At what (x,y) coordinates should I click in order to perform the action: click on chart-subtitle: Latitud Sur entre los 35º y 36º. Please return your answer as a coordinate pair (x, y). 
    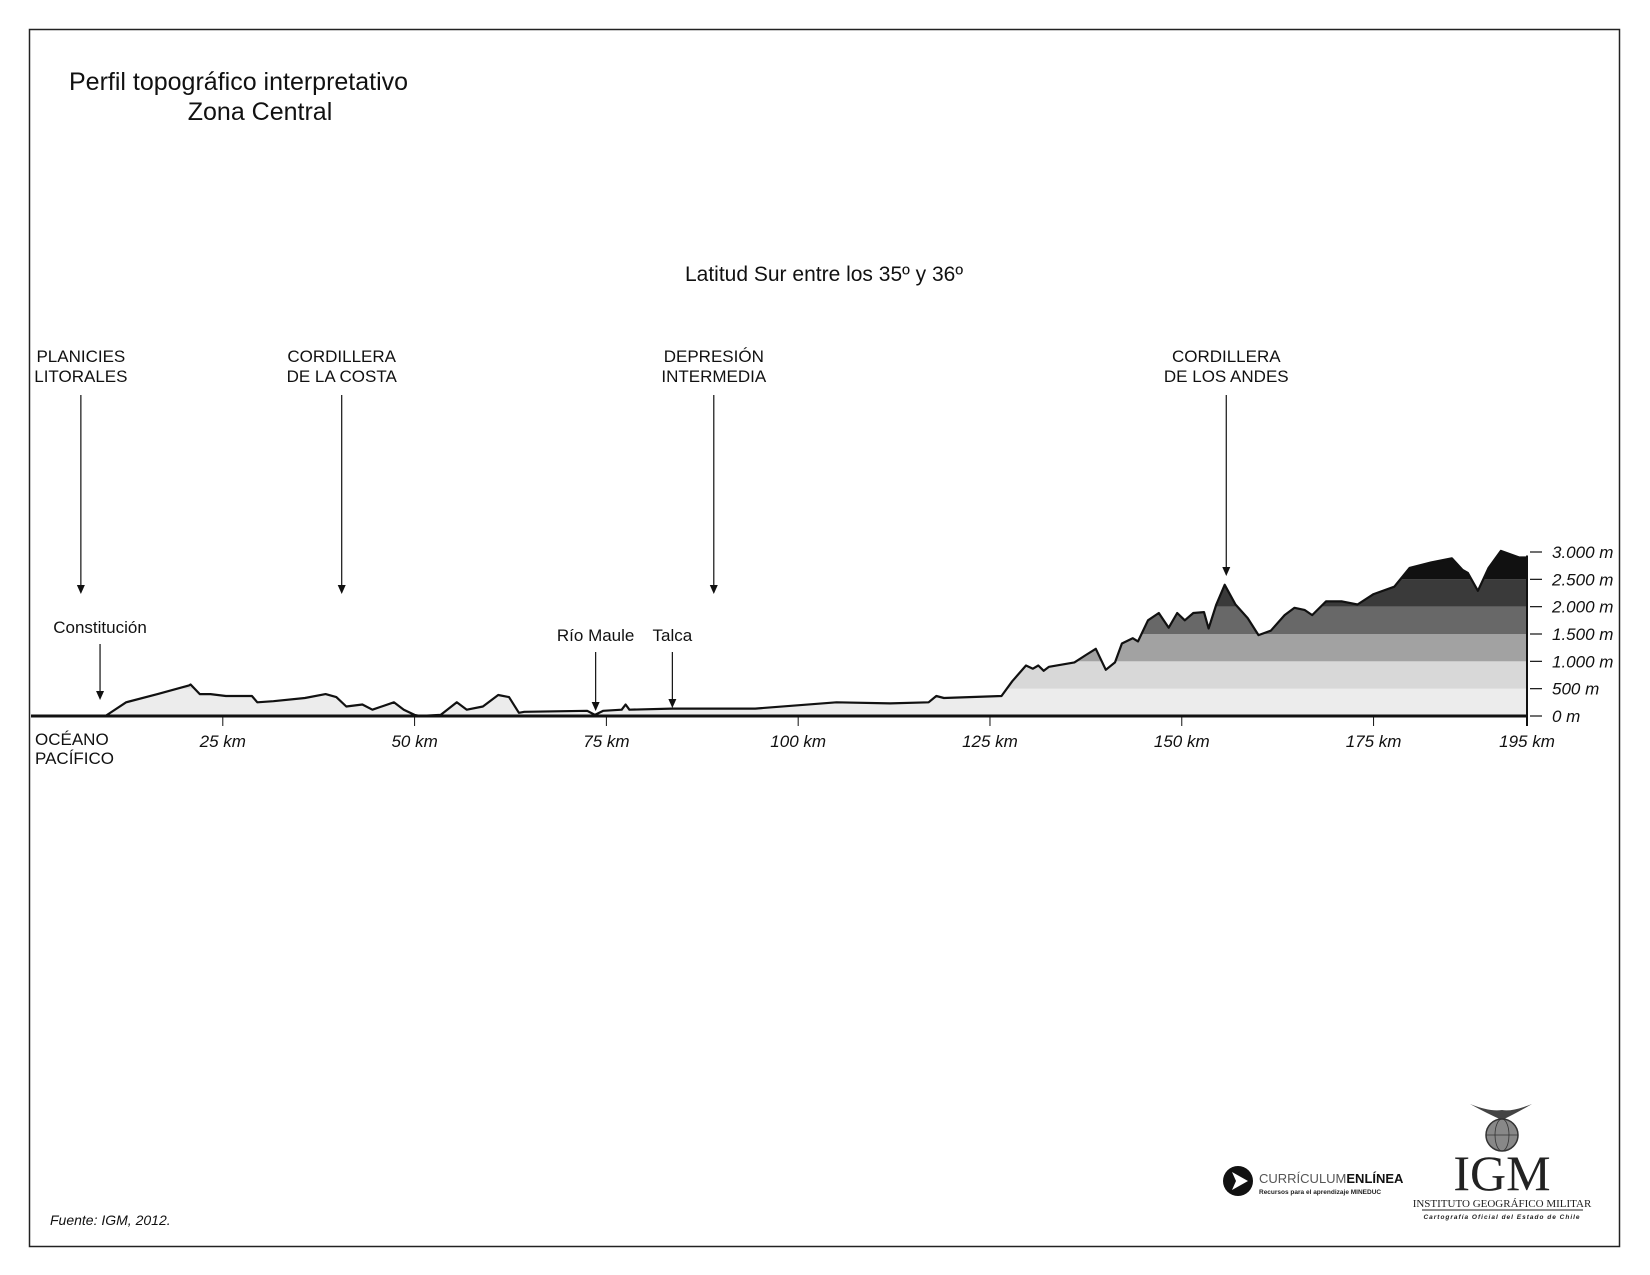
    Looking at the image, I should click on (824, 274).